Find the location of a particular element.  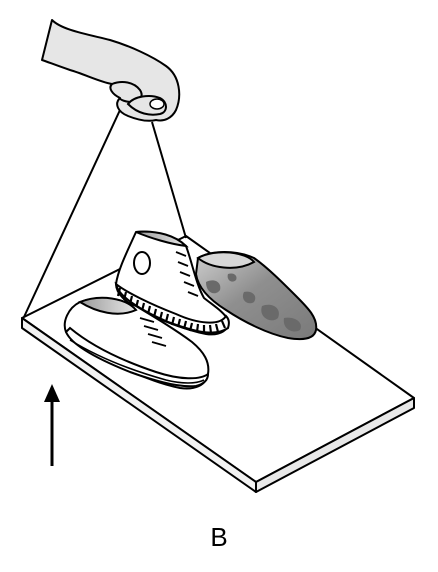

string-left is located at coordinates (72, 213).